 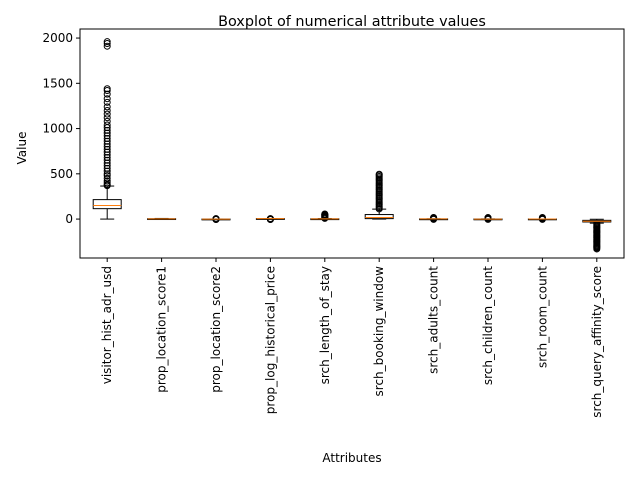 What do you see at coordinates (434, 320) in the screenshot?
I see `x-tick-label: srch_adults_count` at bounding box center [434, 320].